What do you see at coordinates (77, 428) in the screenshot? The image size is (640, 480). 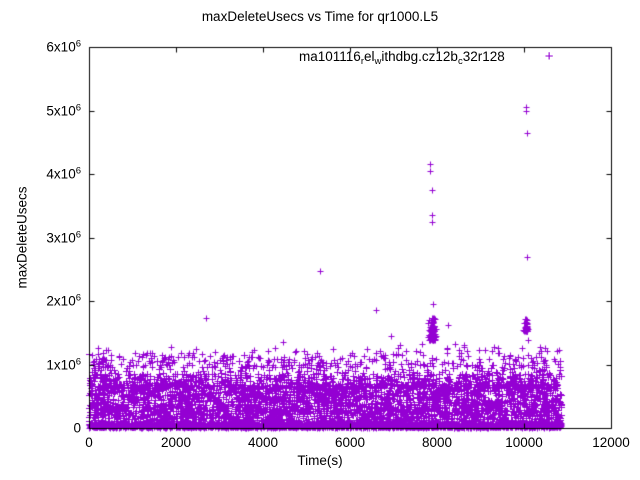 I see `y-tick-label: 0` at bounding box center [77, 428].